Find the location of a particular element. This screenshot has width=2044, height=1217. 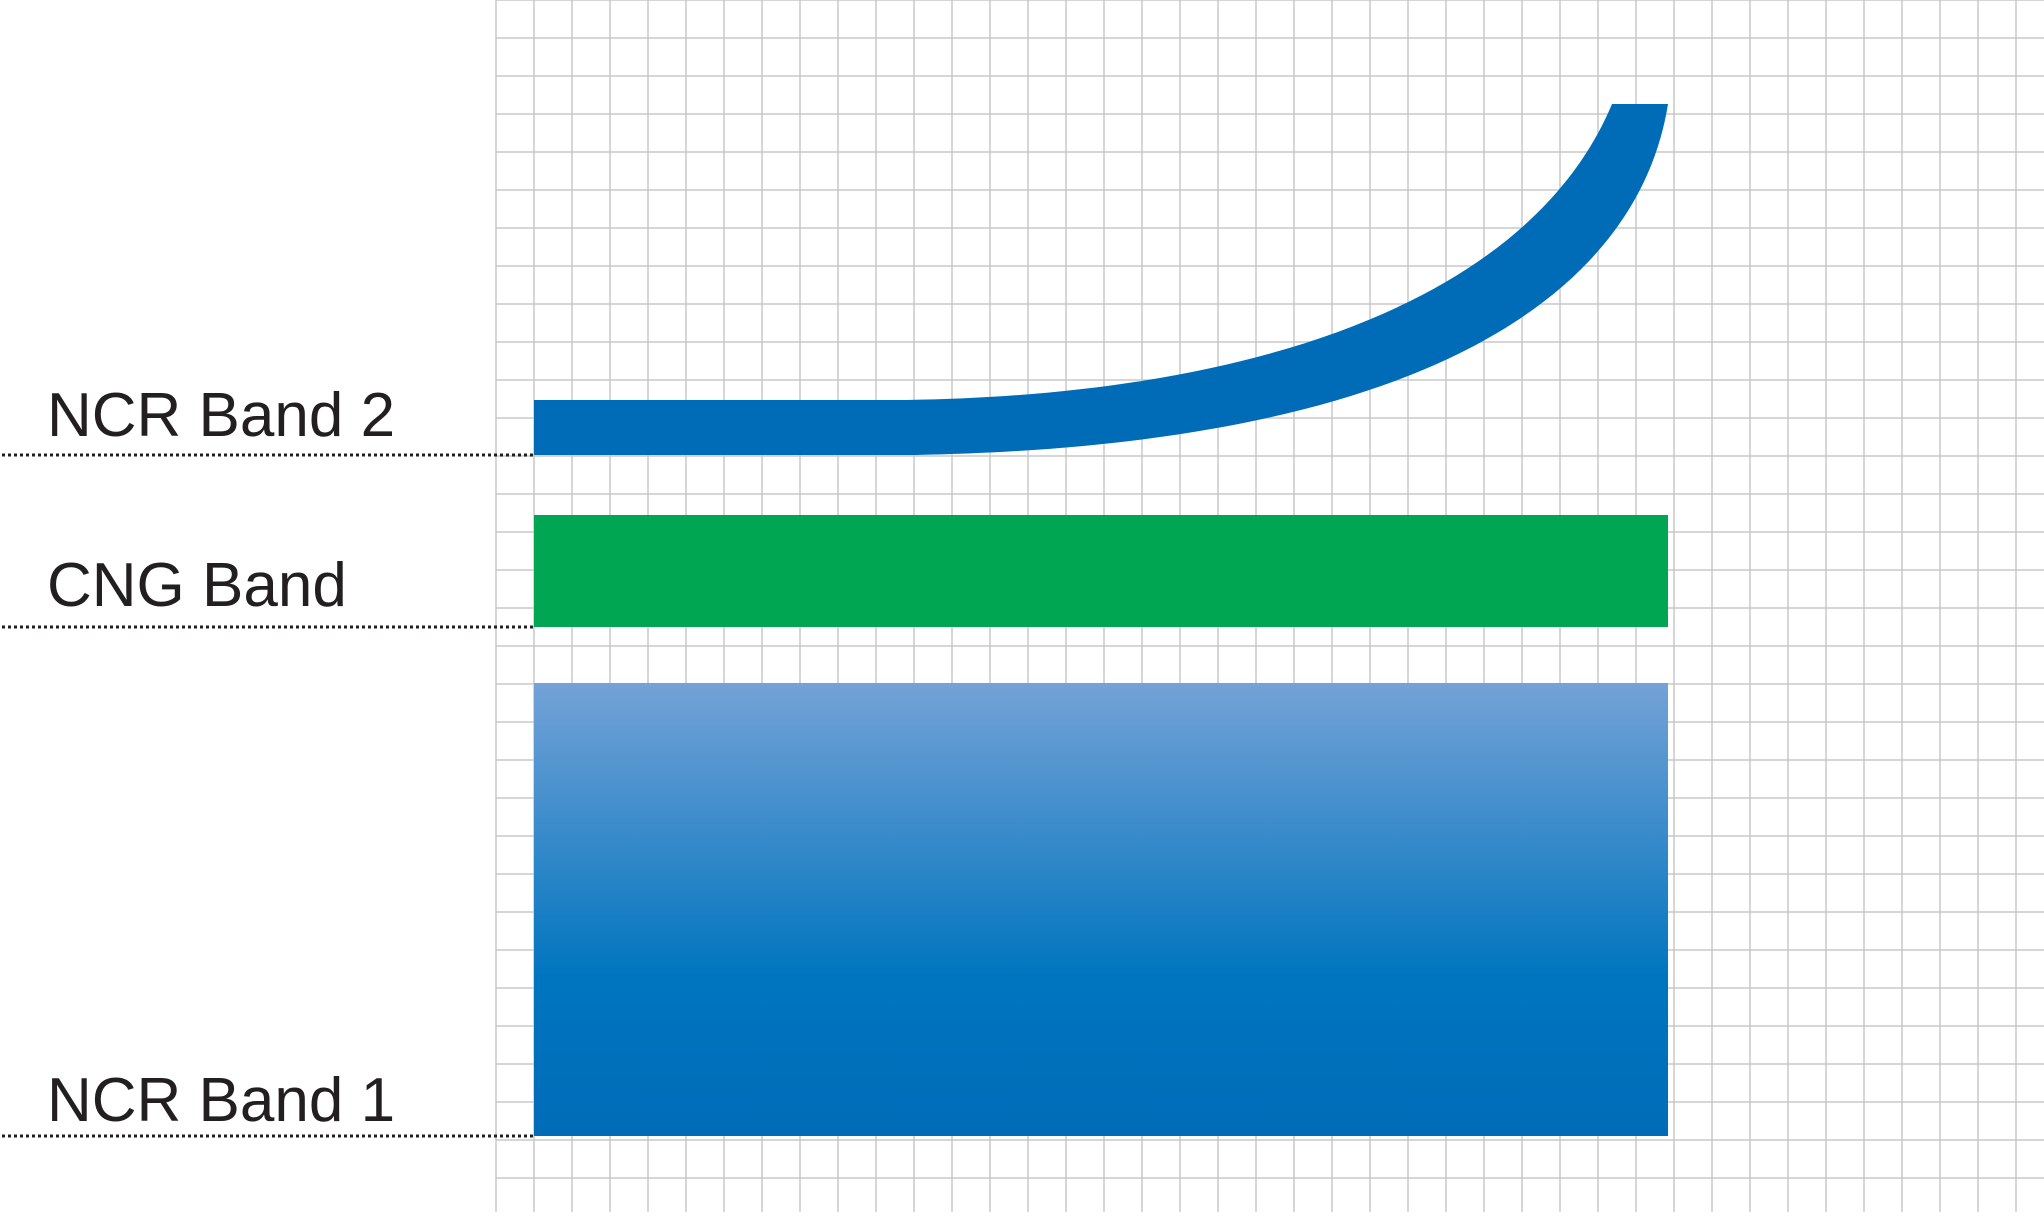

ncr-band-1-label: NCR Band 1 is located at coordinates (221, 1100).